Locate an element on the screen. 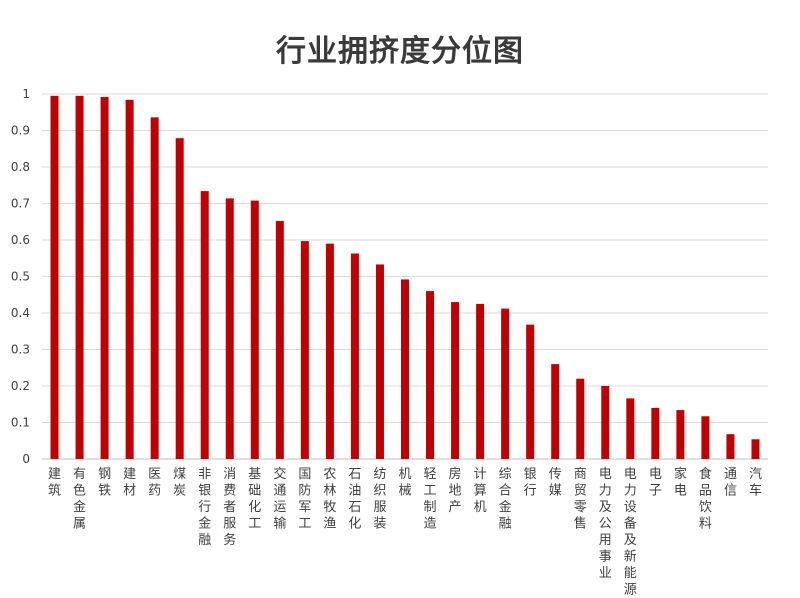 The image size is (800, 598). x-tick-label: 有色金属 is located at coordinates (79, 499).